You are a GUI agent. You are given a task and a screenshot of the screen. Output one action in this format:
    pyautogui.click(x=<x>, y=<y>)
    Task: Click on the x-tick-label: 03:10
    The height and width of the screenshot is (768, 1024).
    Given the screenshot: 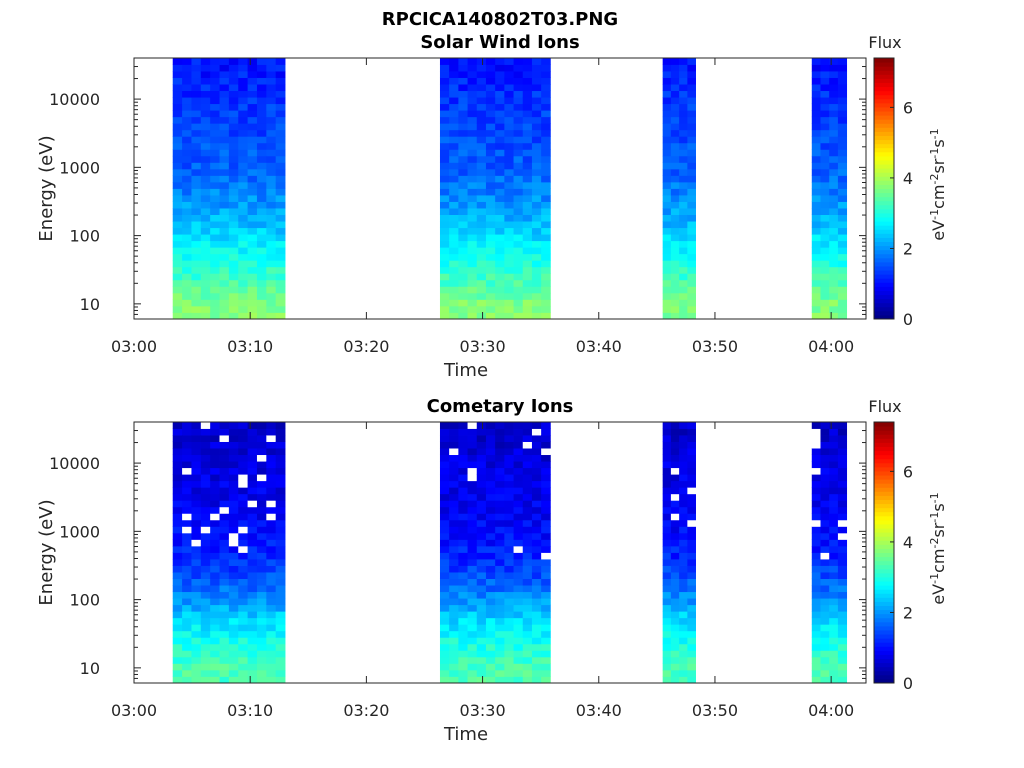 What is the action you would take?
    pyautogui.click(x=250, y=710)
    